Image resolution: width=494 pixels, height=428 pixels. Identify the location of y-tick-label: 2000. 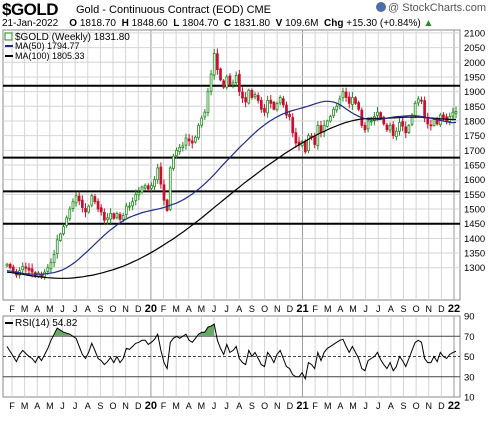
(474, 63).